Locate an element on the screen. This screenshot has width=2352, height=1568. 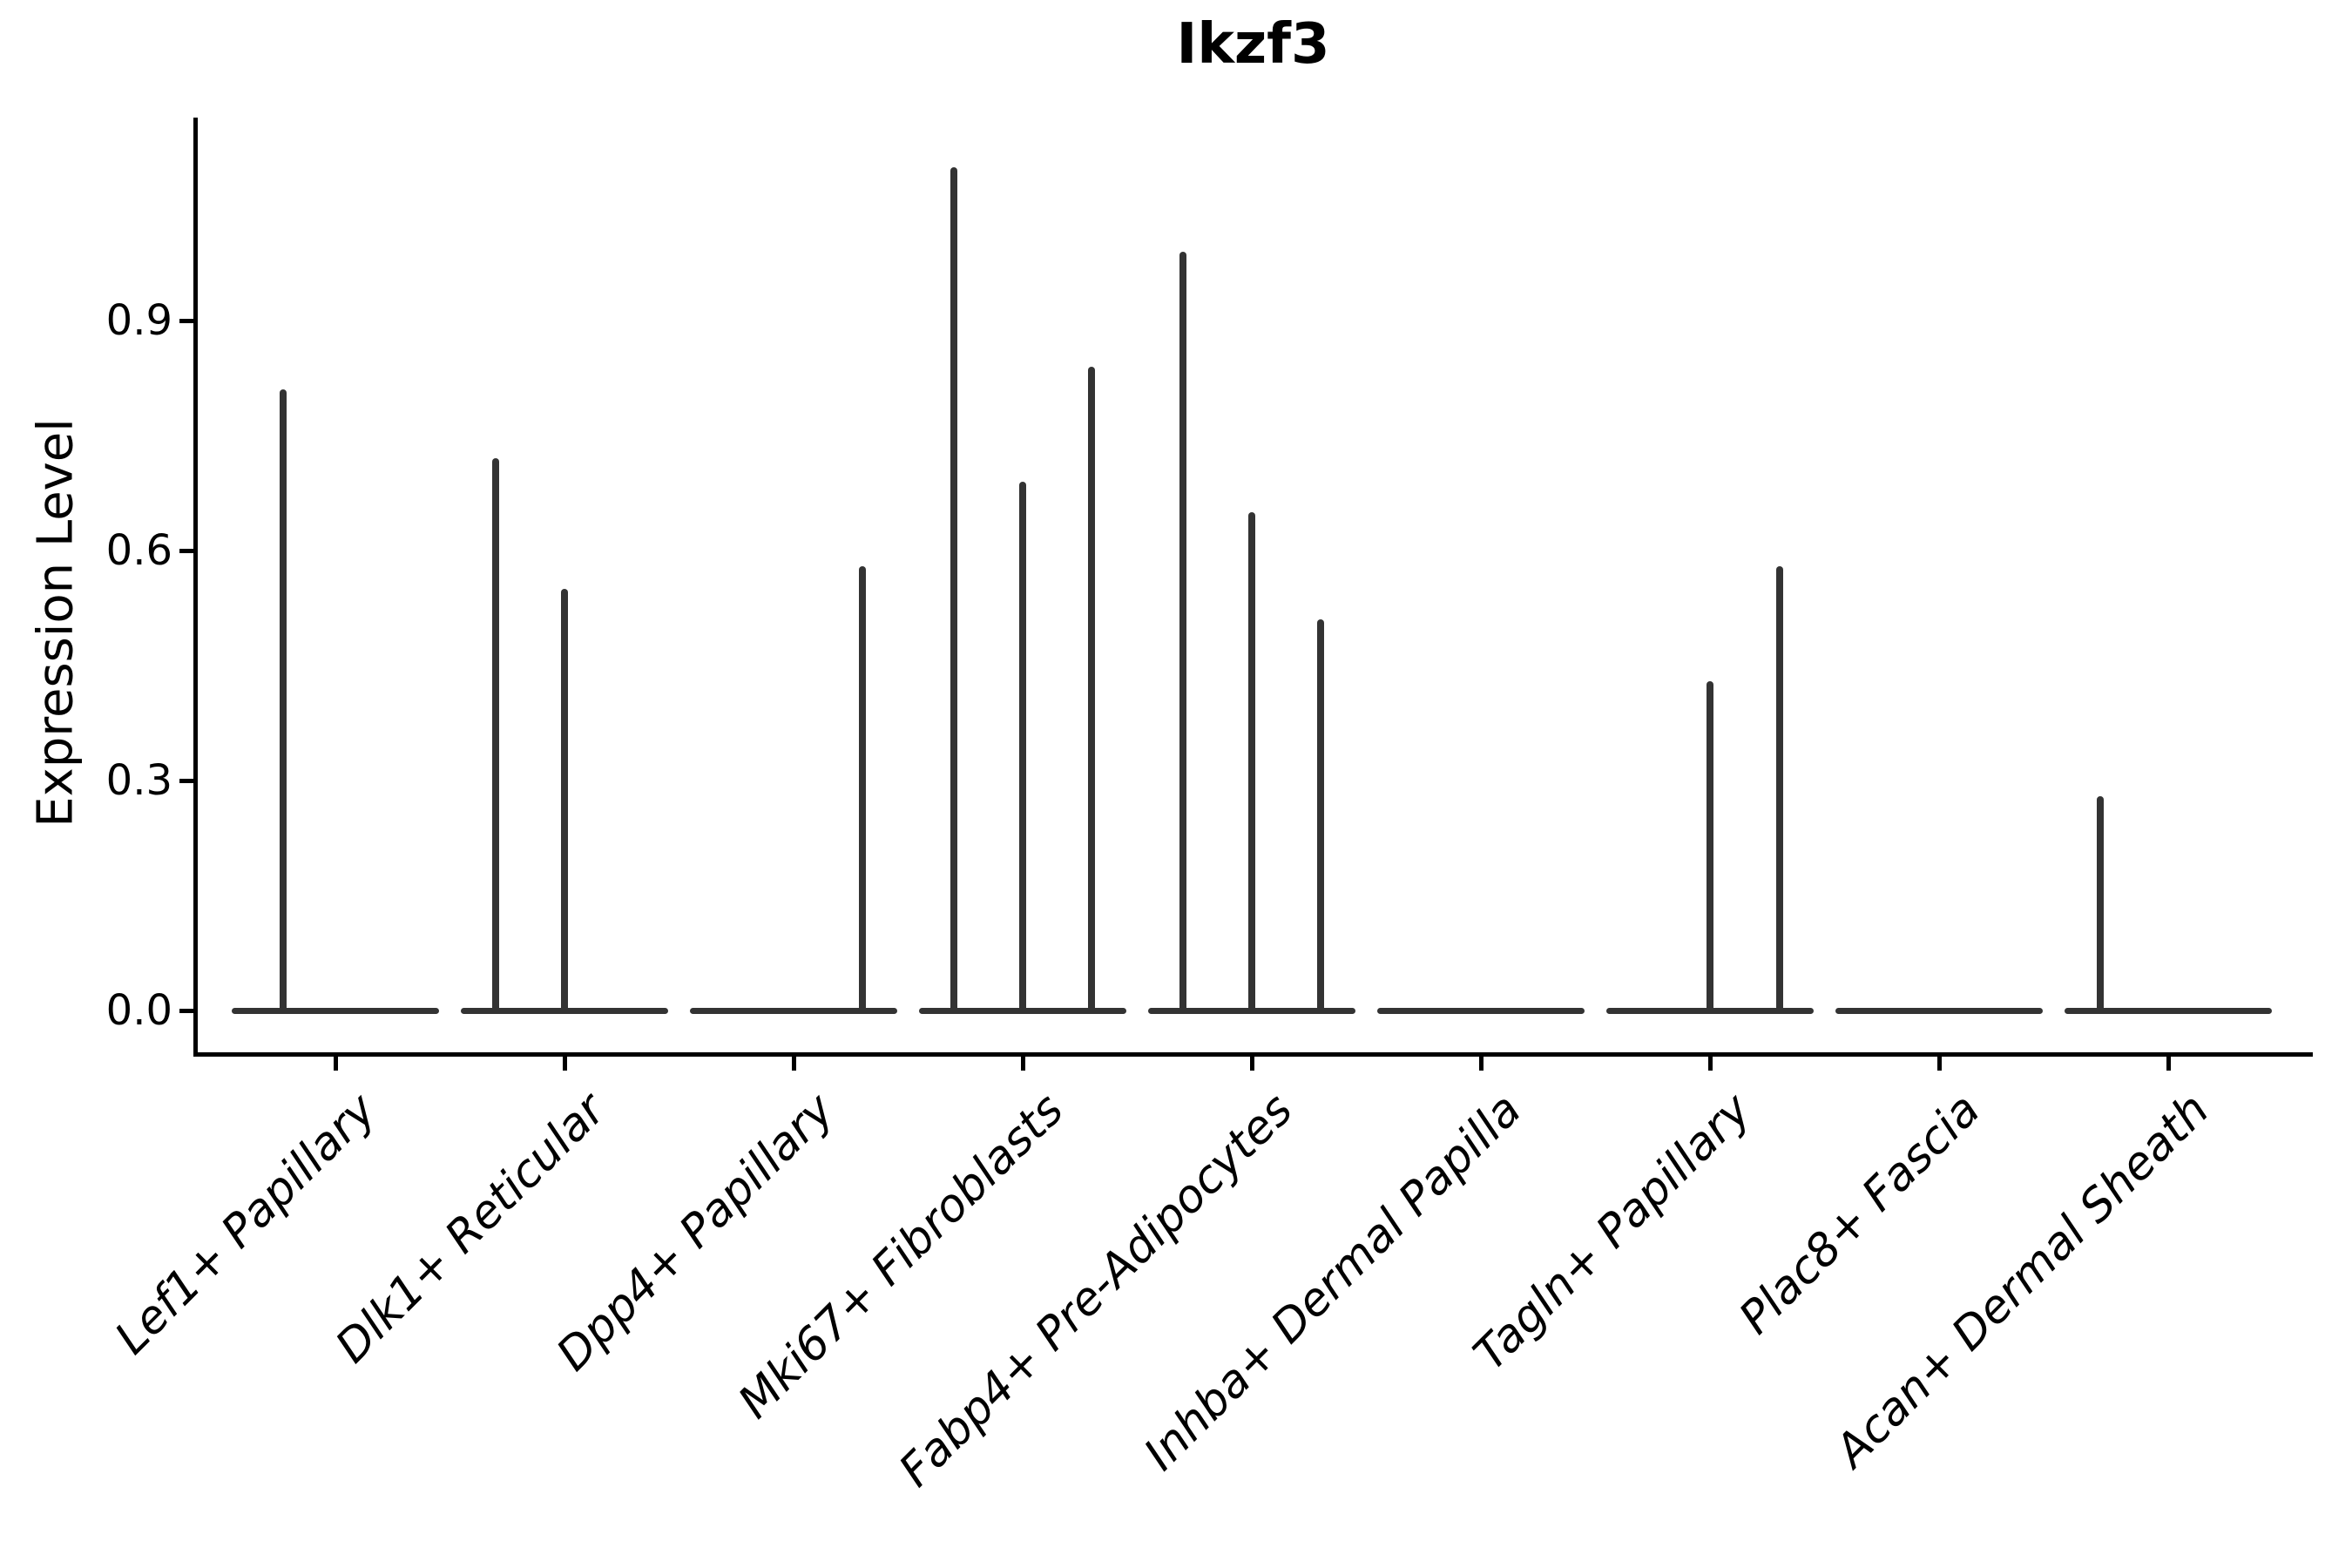
chart-title: Ikzf3 is located at coordinates (1253, 44).